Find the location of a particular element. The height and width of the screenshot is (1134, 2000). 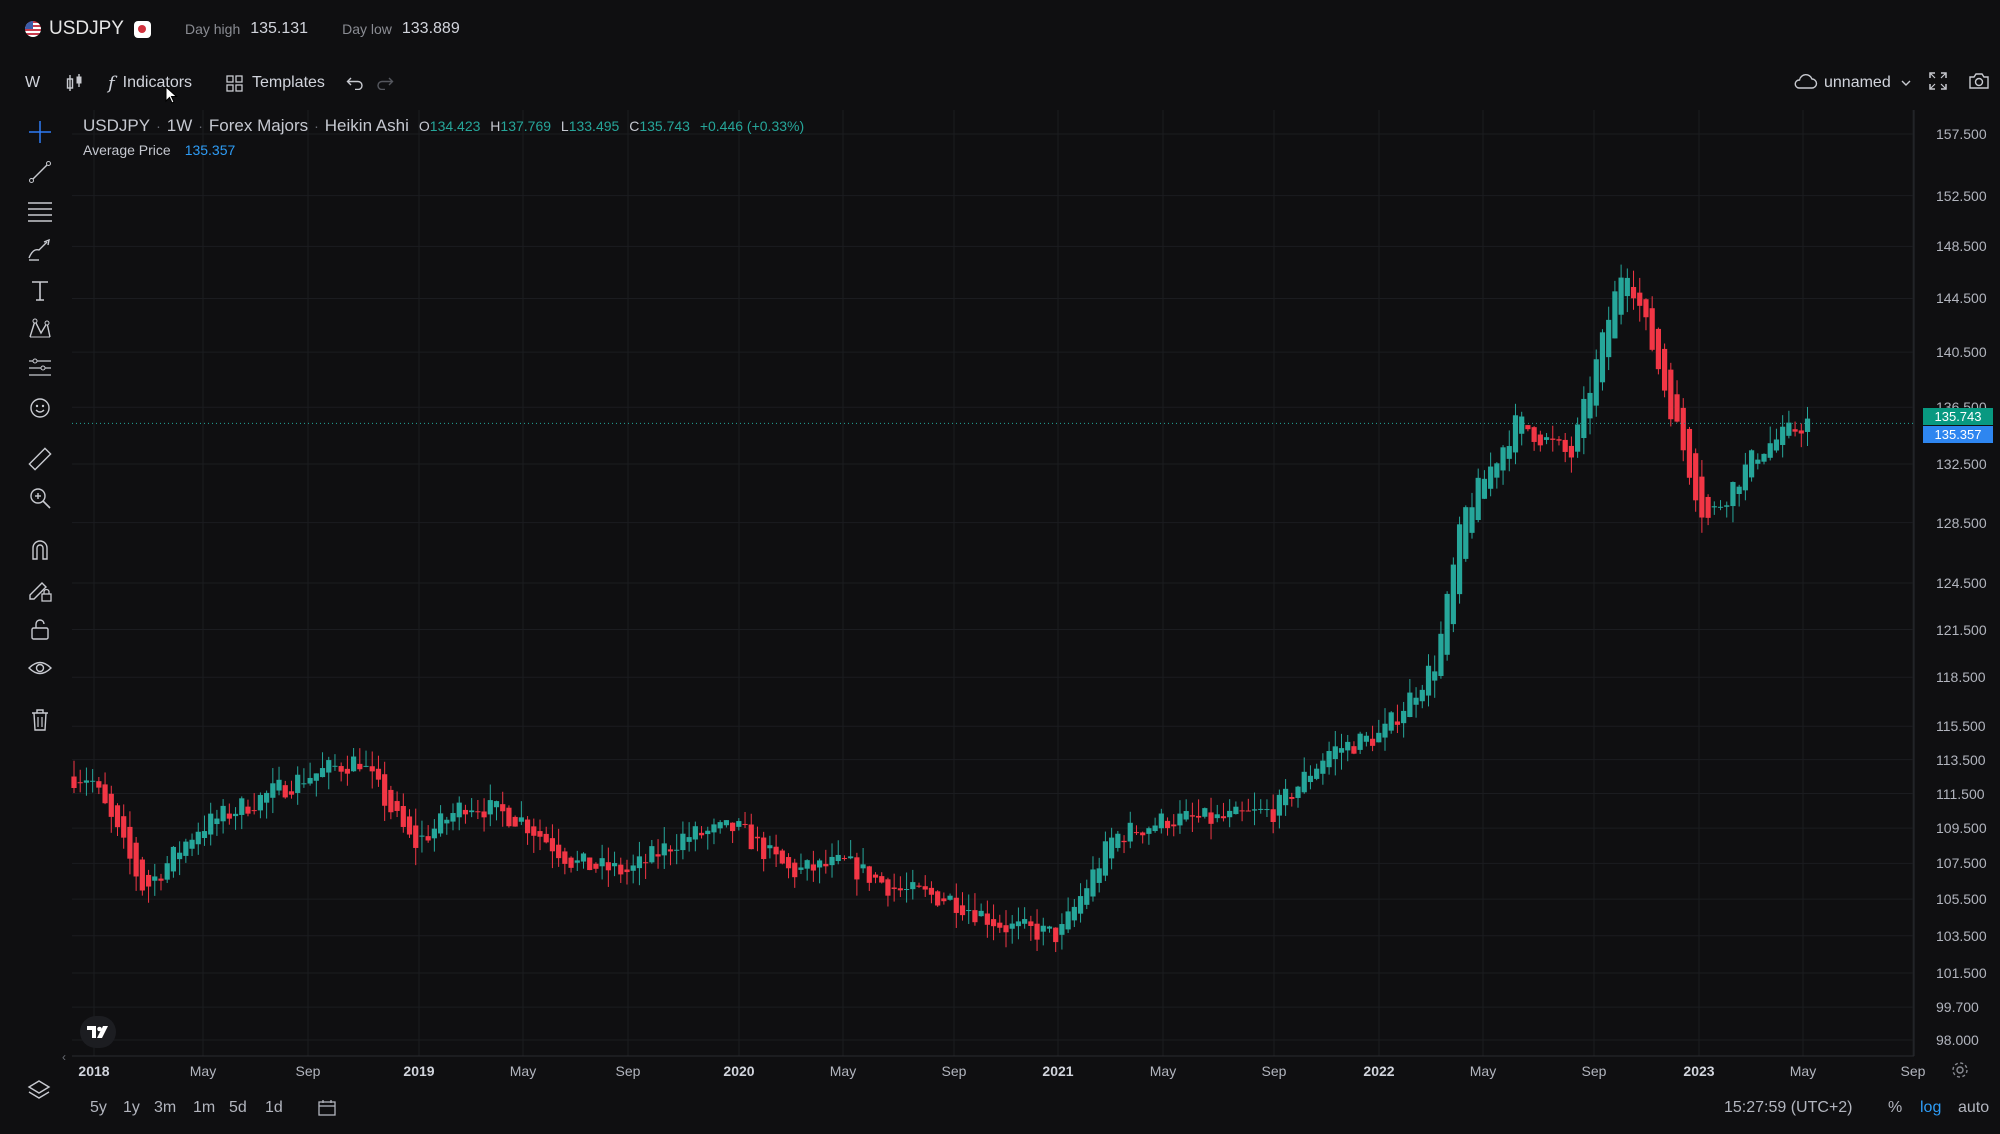

templates-button: Templates is located at coordinates (275, 83).